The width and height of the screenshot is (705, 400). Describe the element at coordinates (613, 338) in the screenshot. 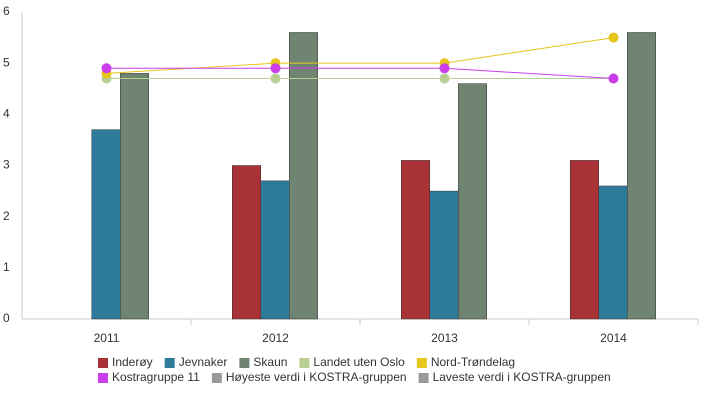

I see `x-tick-label: 2014` at that location.